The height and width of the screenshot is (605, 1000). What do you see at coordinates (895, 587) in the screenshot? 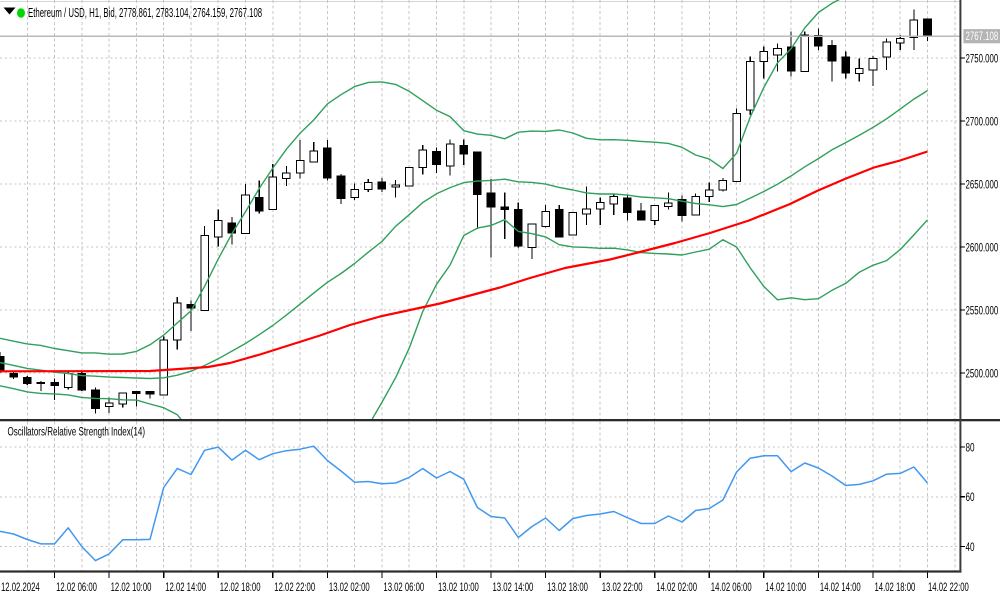
I see `svg-text: 14.02 18:00` at bounding box center [895, 587].